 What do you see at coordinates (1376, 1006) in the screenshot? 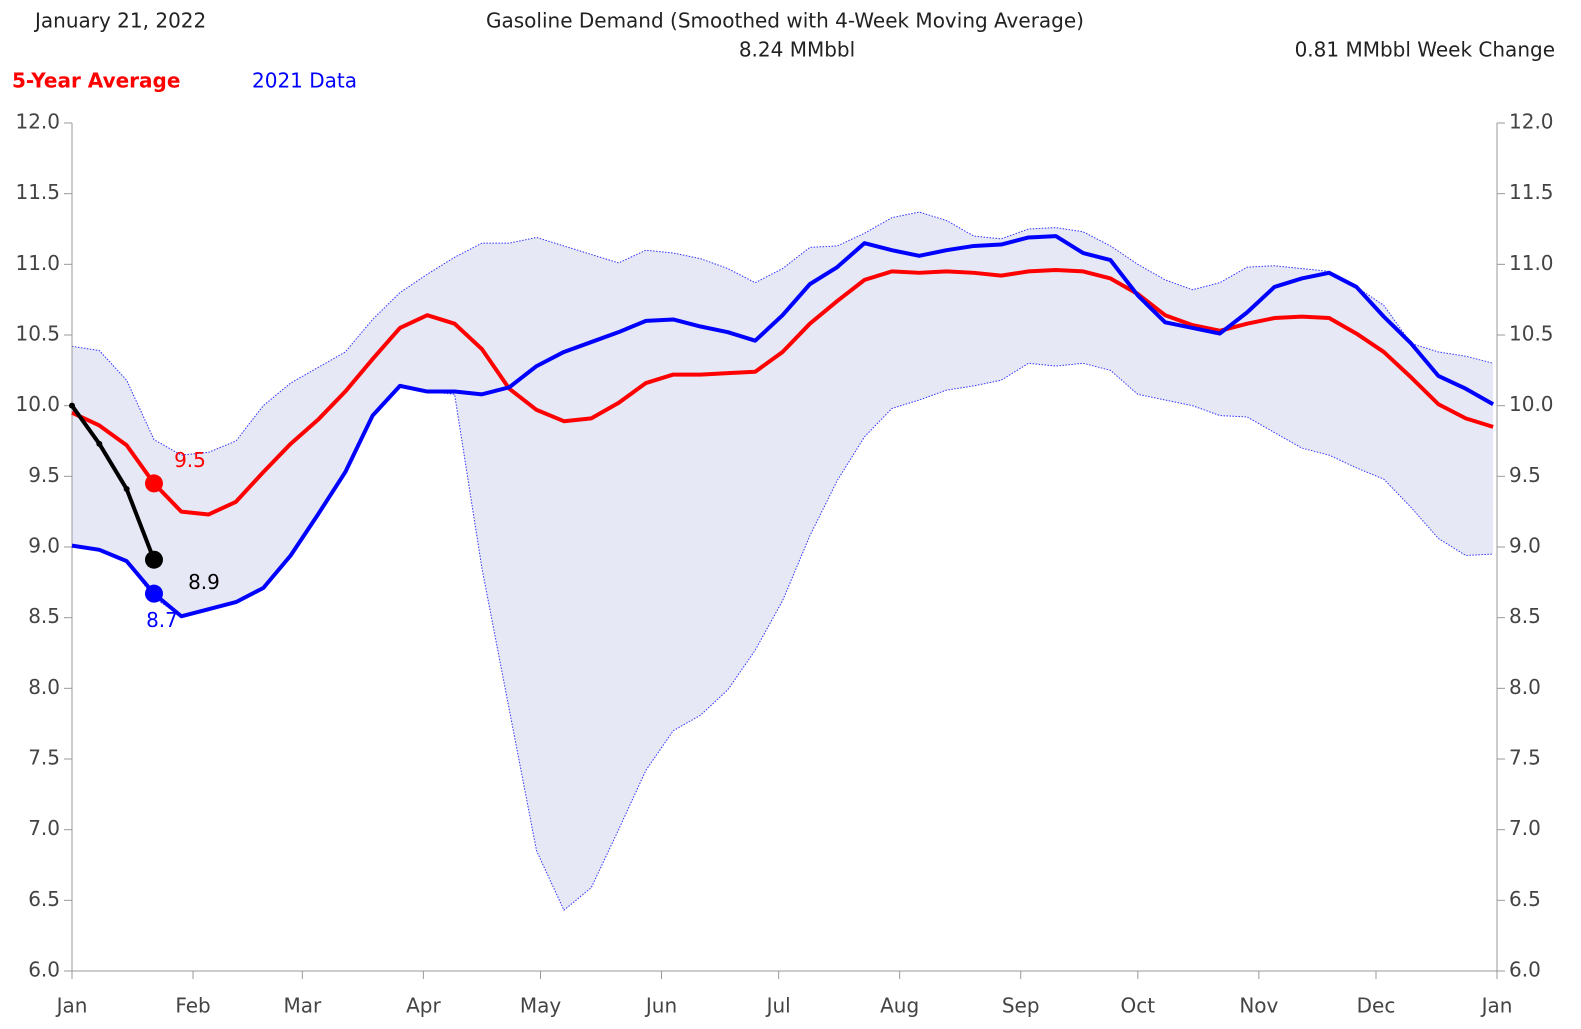
I see `x-tick-label: Dec` at bounding box center [1376, 1006].